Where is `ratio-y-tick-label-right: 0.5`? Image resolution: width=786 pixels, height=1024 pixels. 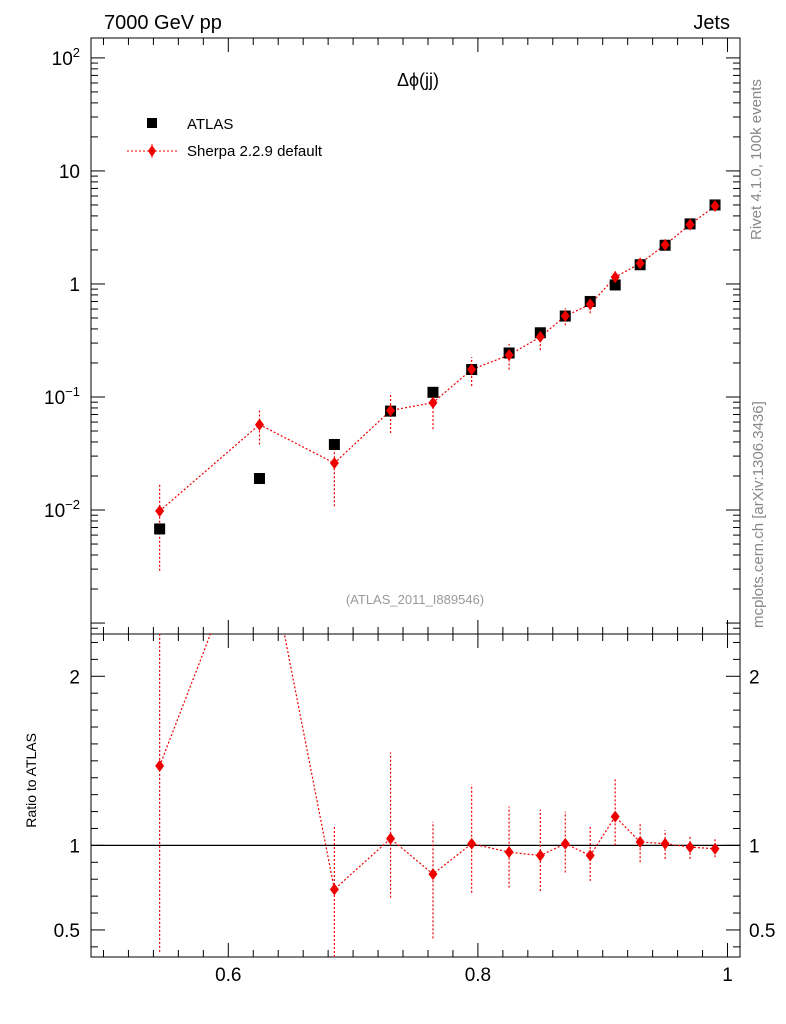
ratio-y-tick-label-right: 0.5 is located at coordinates (762, 931).